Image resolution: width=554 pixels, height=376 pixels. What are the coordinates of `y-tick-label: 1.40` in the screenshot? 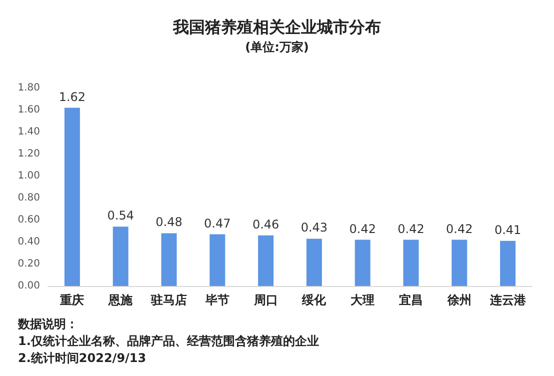 It's located at (29, 132).